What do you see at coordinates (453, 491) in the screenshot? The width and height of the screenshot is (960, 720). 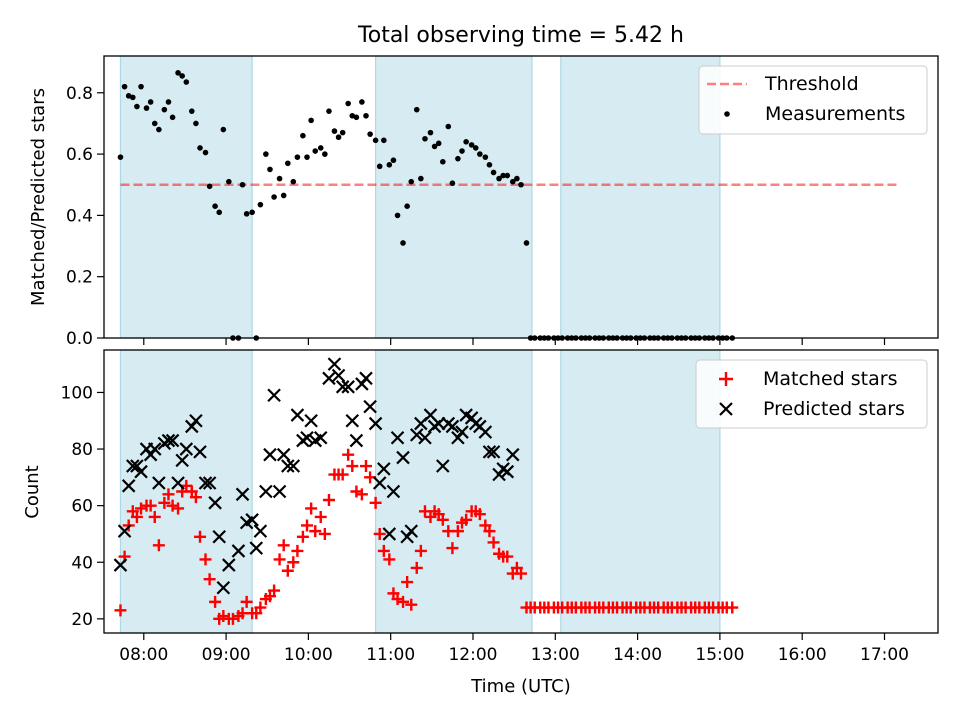 I see `observing-band` at bounding box center [453, 491].